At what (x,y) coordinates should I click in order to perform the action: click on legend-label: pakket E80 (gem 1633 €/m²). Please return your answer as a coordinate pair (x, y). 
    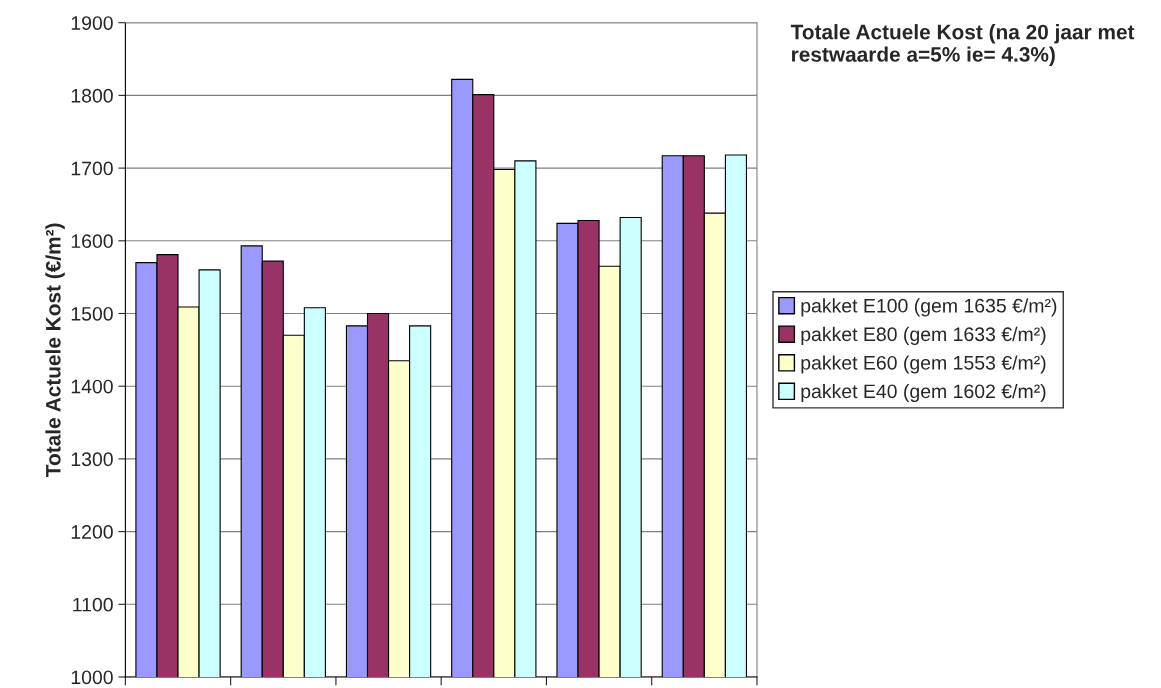
    Looking at the image, I should click on (923, 335).